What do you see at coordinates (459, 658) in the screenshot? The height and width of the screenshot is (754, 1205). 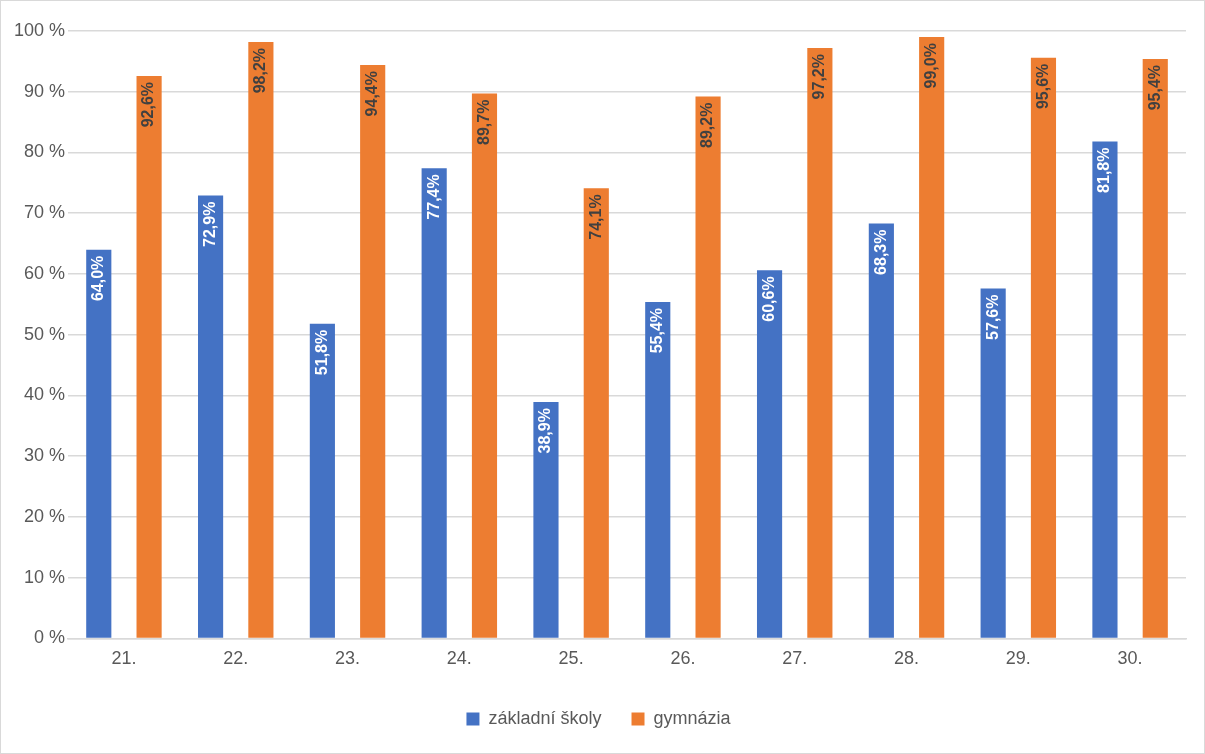 I see `x-tick-label: 24.` at bounding box center [459, 658].